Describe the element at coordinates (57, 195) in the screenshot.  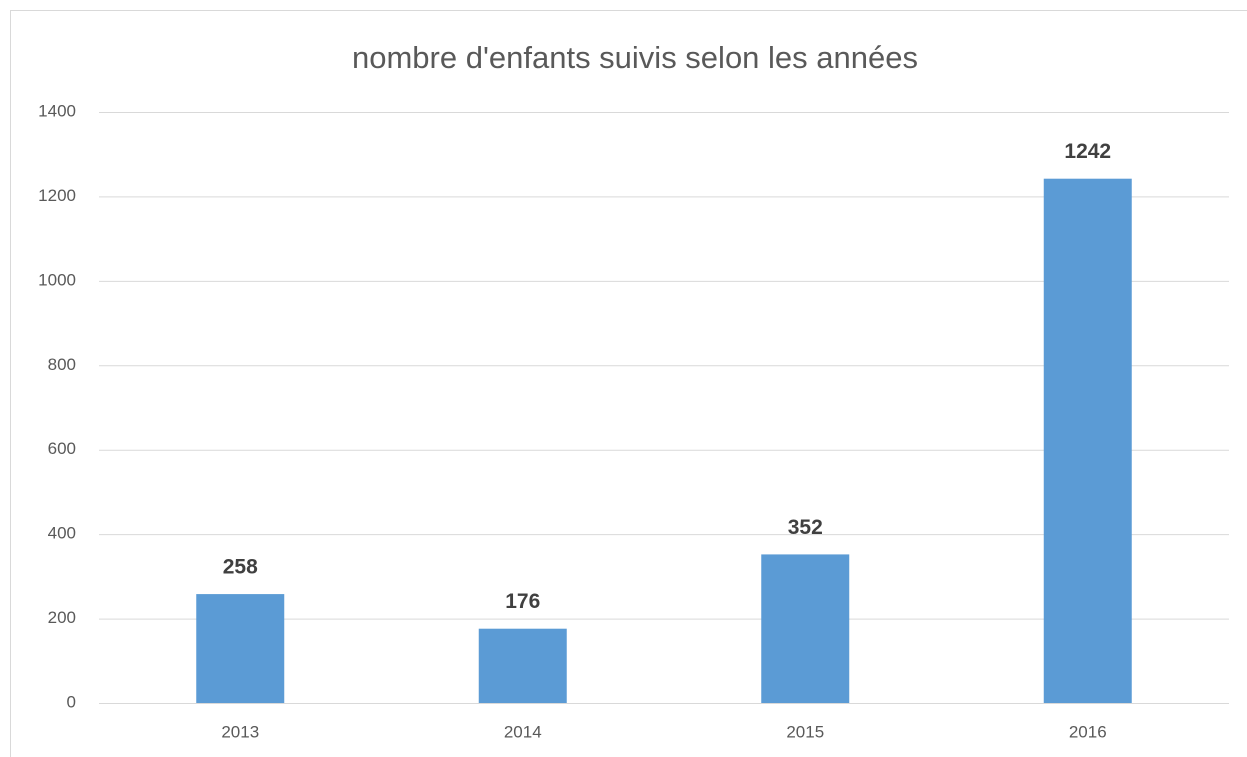
I see `y-tick-label: 1200` at that location.